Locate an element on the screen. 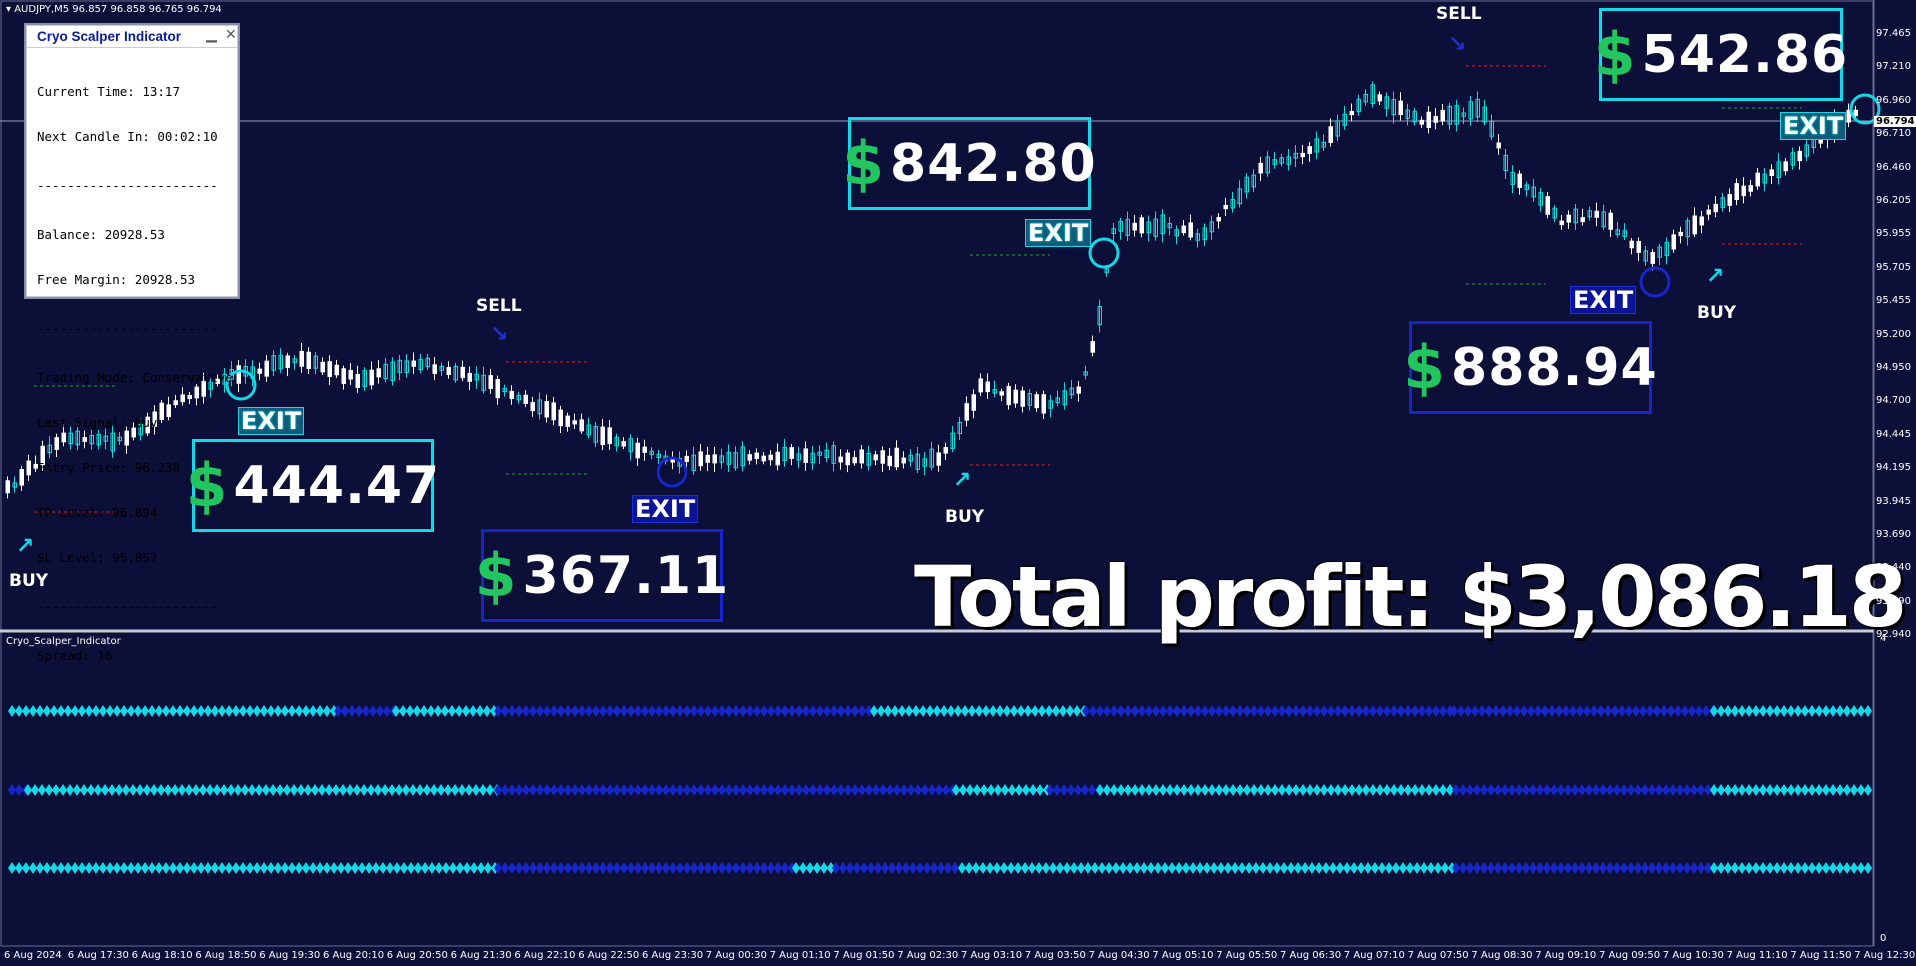 Image resolution: width=1916 pixels, height=966 pixels. exit-circle-icon is located at coordinates (241, 385).